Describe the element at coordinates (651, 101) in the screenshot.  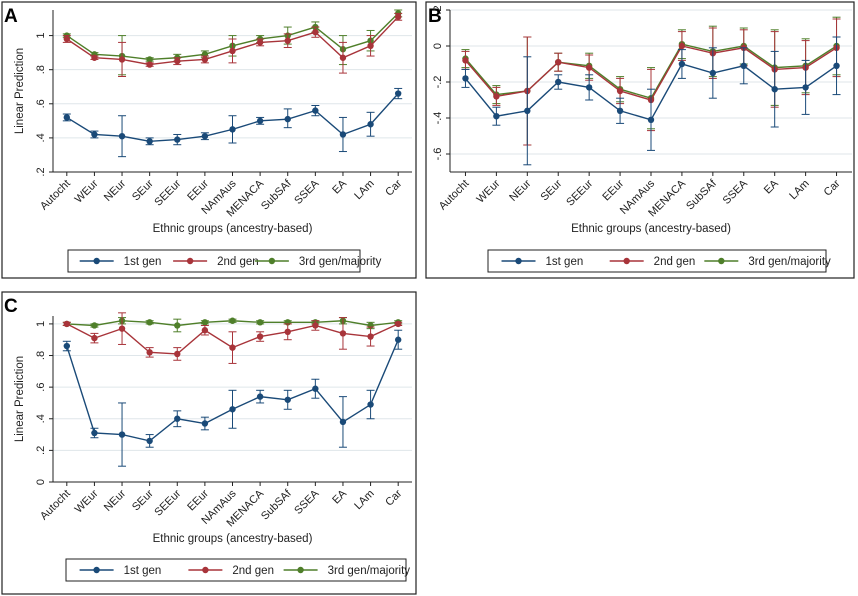
I see `series-1st-gen` at that location.